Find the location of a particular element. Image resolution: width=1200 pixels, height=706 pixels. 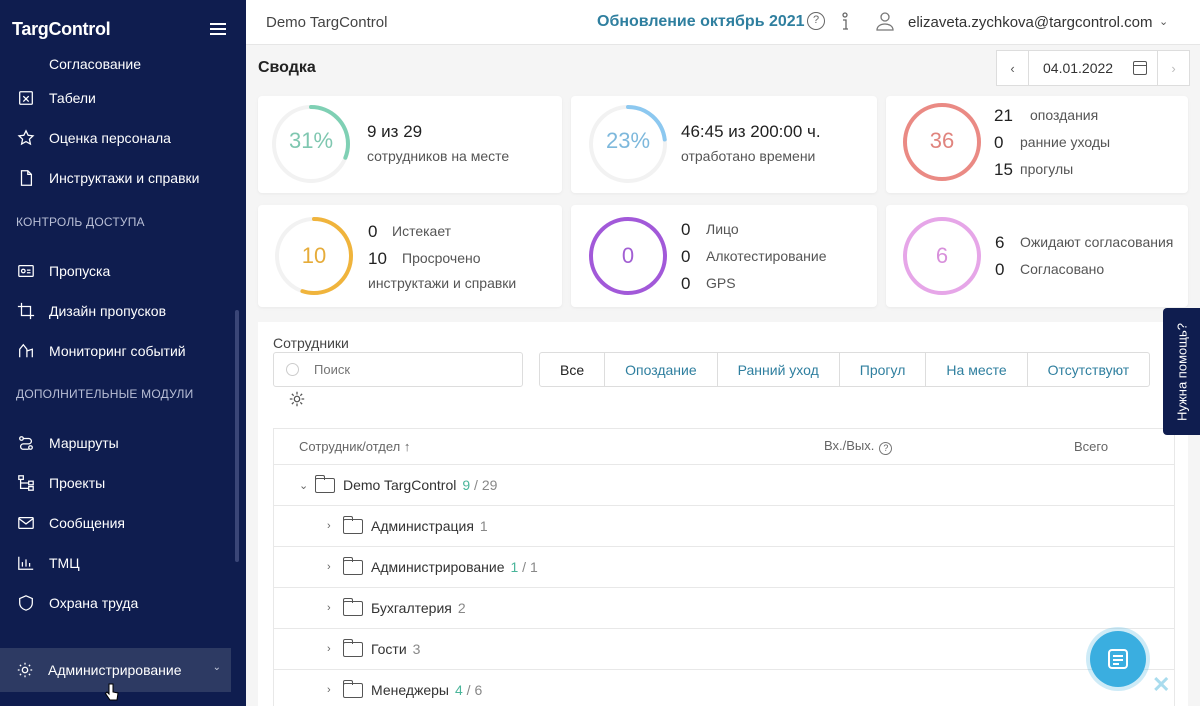

late-label: опоздания is located at coordinates (1064, 115).